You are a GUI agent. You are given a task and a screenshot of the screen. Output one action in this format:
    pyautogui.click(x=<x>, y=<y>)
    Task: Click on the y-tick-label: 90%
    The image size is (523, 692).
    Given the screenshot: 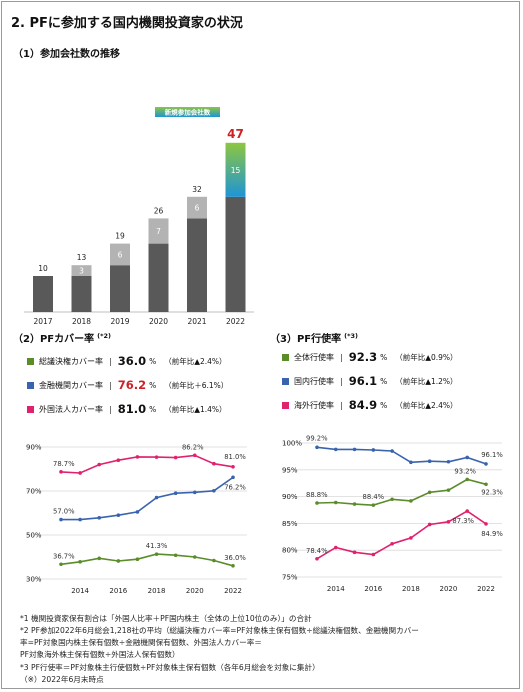 What is the action you would take?
    pyautogui.click(x=290, y=497)
    